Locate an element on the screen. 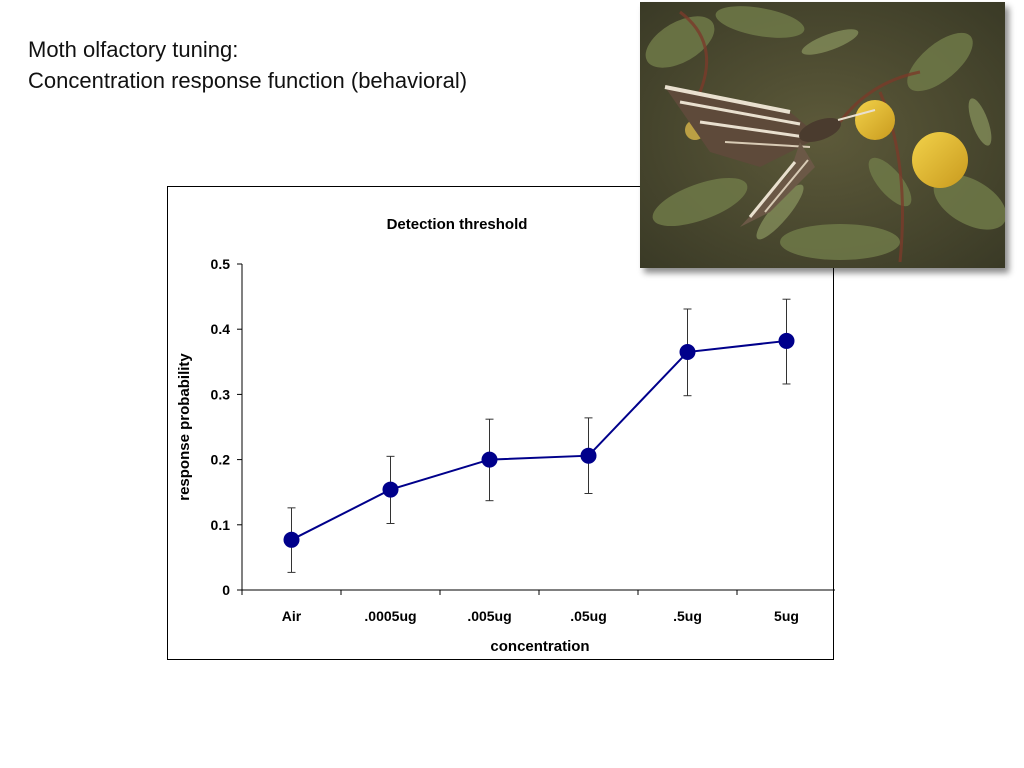 The width and height of the screenshot is (1024, 768). x-tick-label: .005ug is located at coordinates (489, 616).